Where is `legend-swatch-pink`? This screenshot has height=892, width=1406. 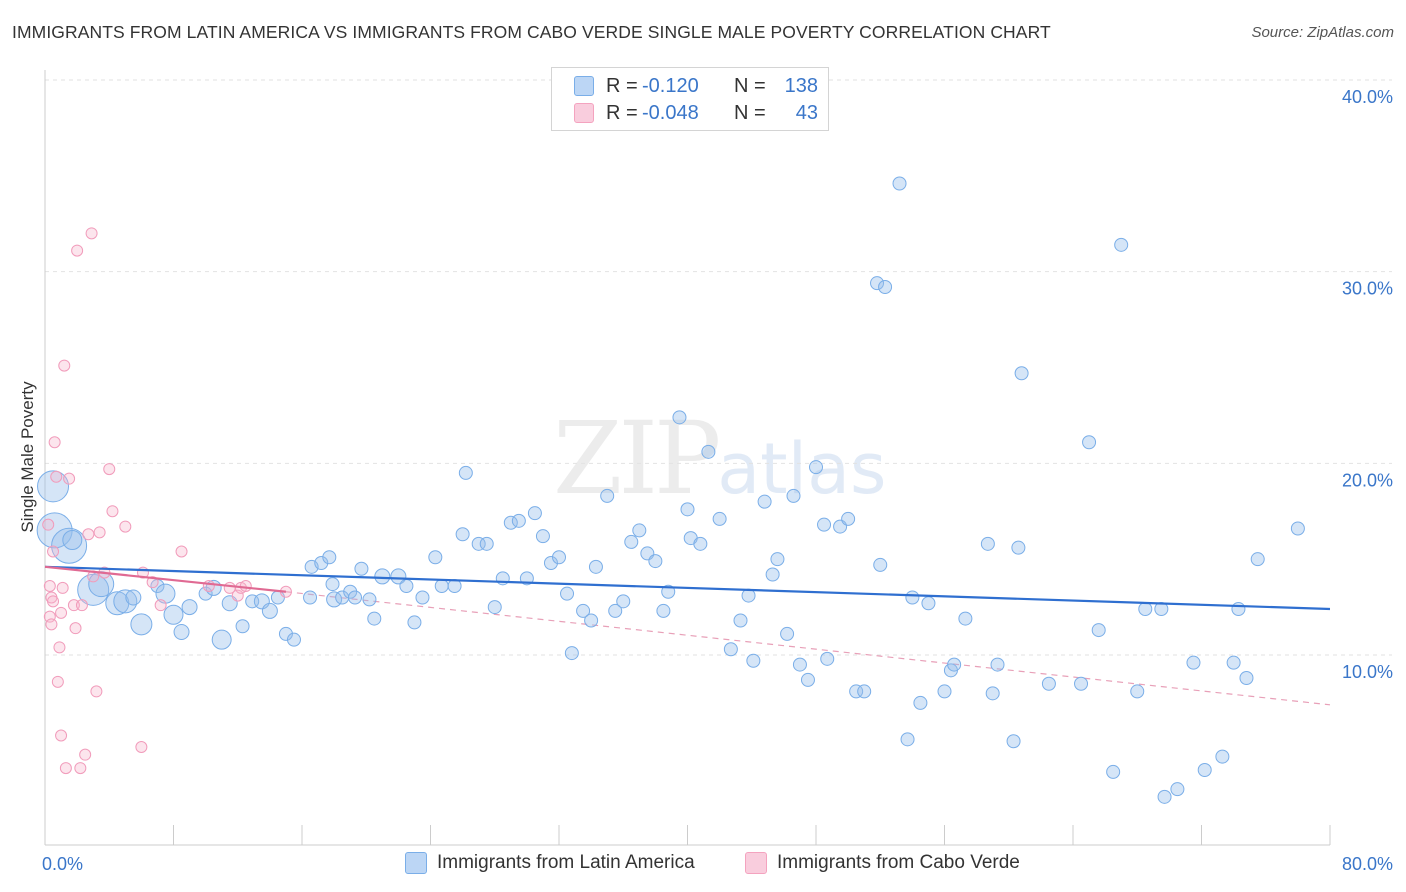 legend-swatch-pink is located at coordinates (584, 113).